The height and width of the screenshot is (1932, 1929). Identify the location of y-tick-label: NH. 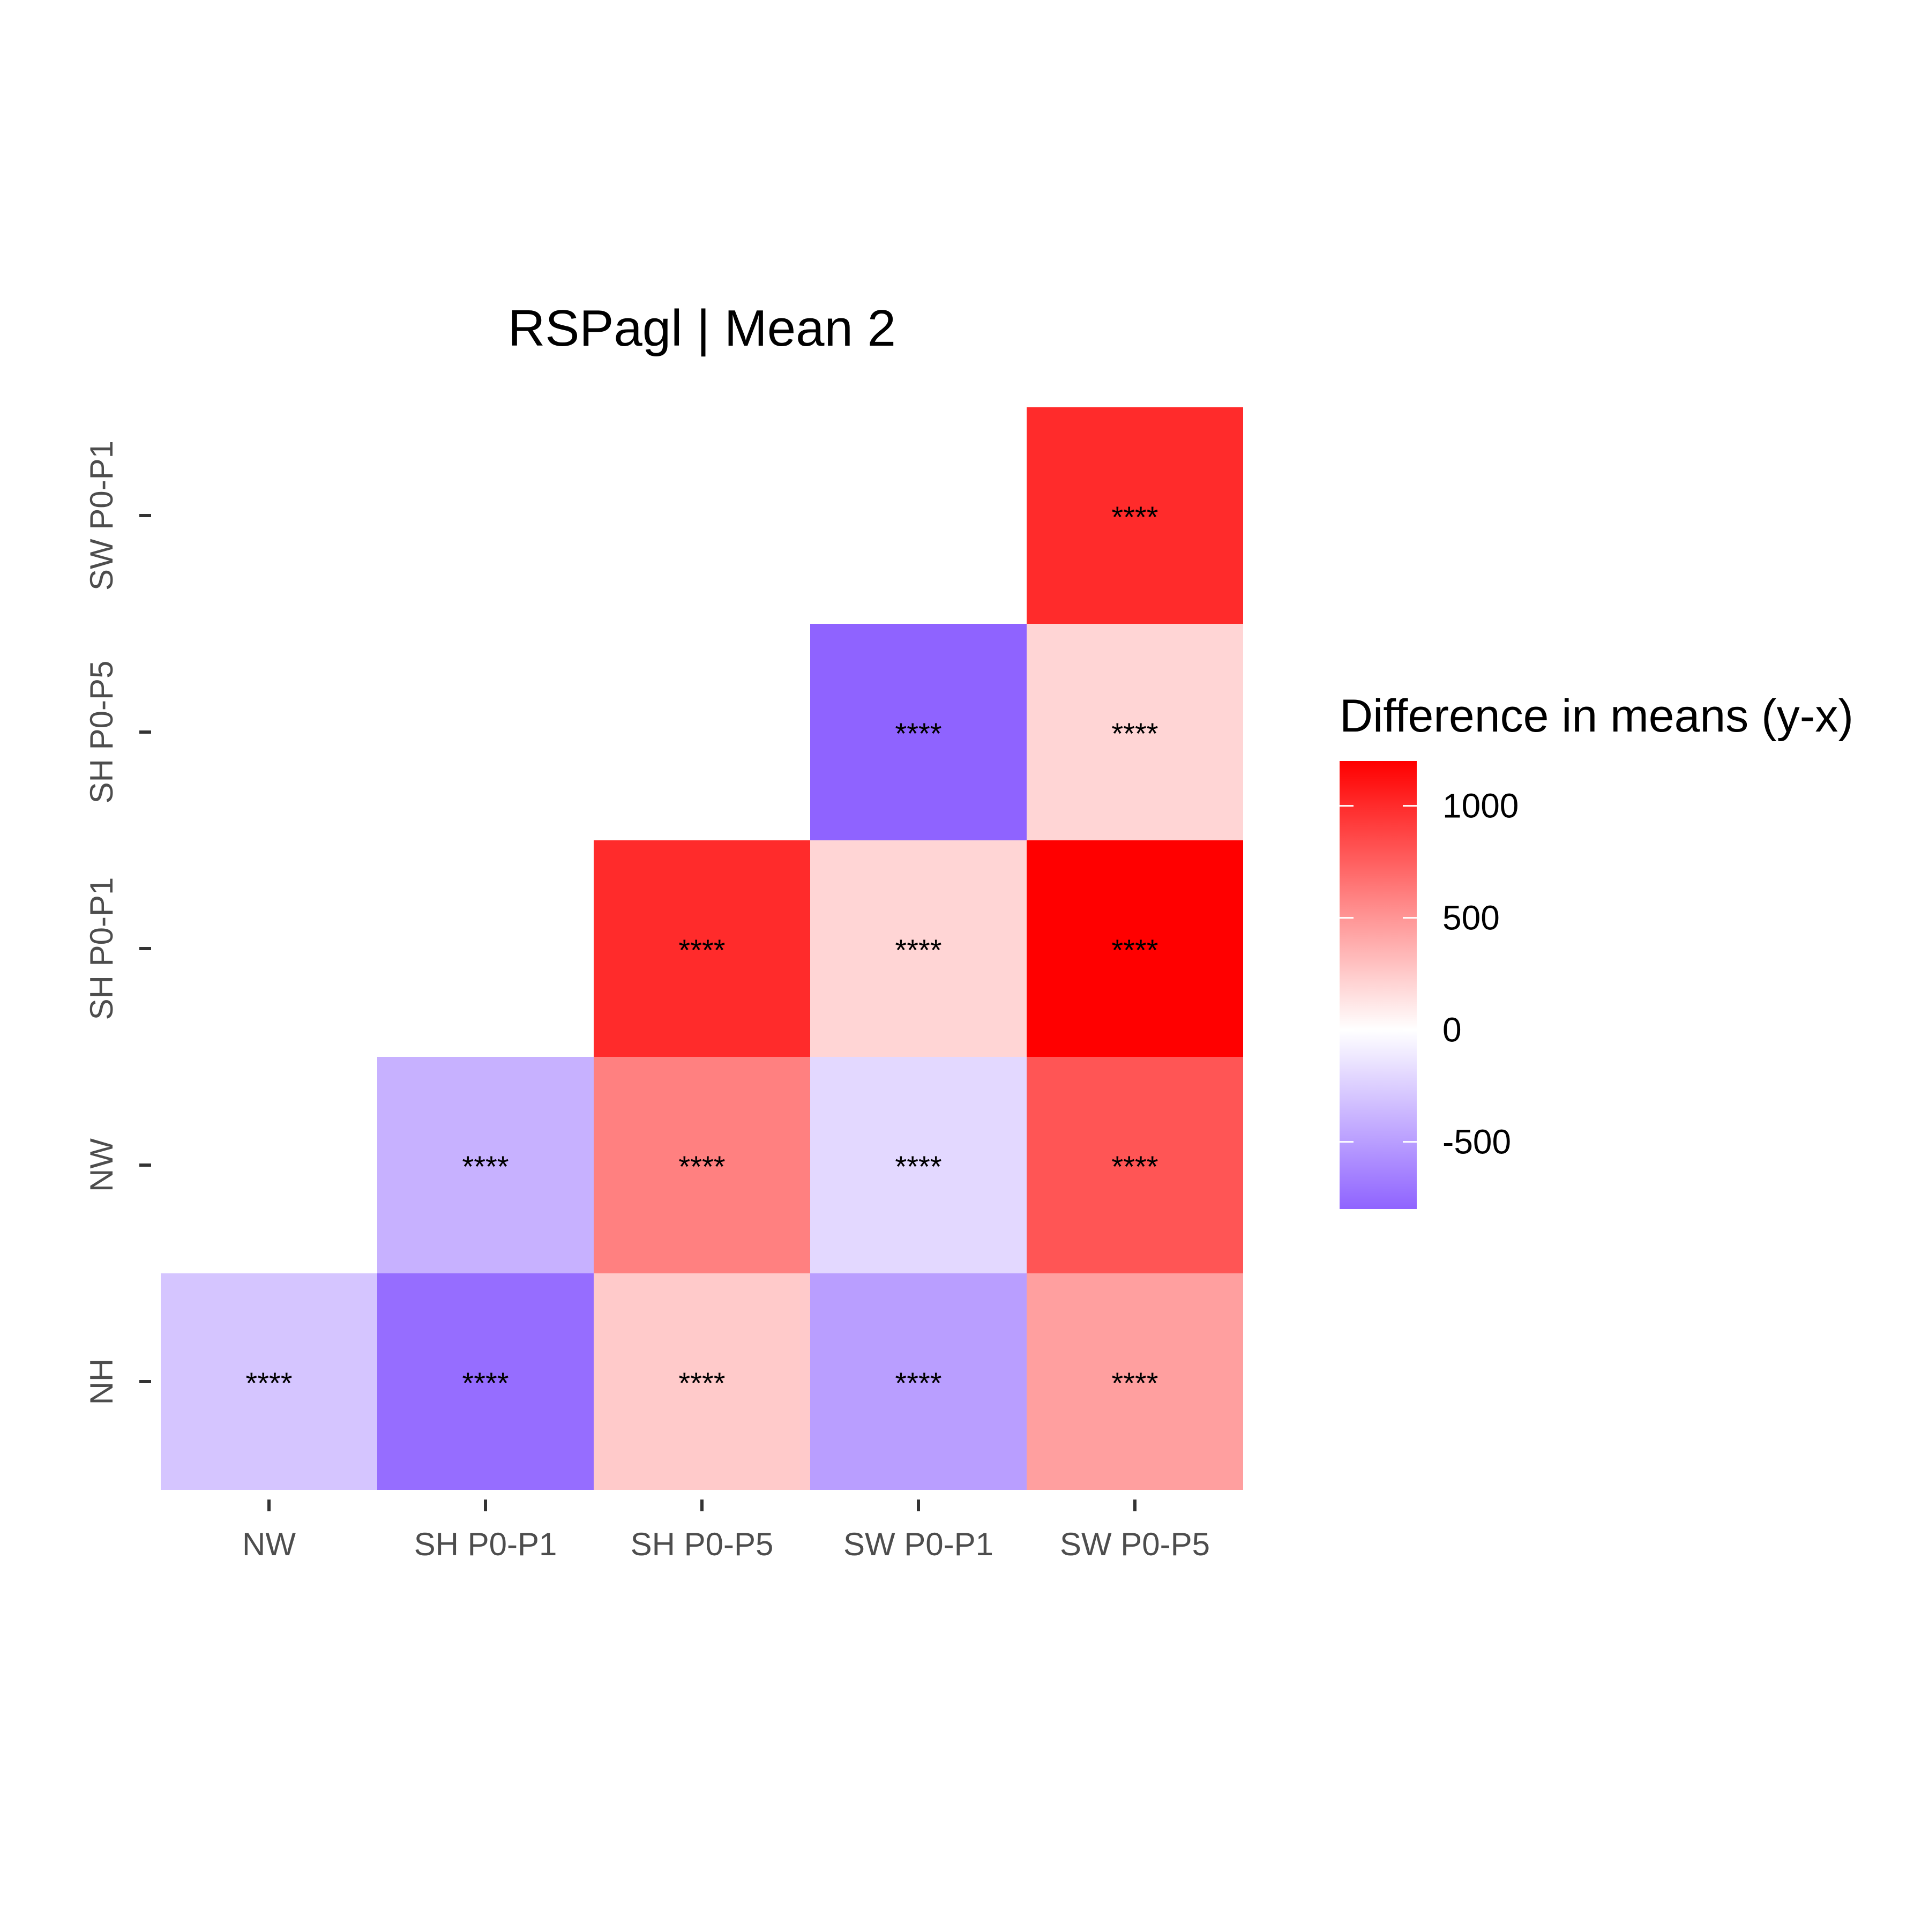
(102, 1382).